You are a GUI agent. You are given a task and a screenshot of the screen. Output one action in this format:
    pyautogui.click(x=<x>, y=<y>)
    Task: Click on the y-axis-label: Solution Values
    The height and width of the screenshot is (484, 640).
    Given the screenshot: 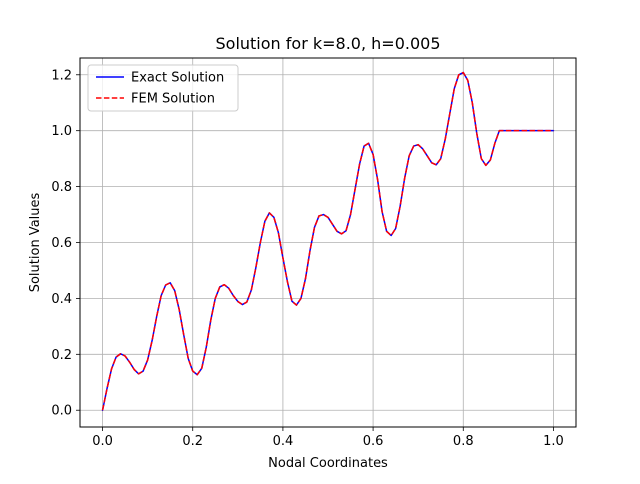 What is the action you would take?
    pyautogui.click(x=35, y=242)
    